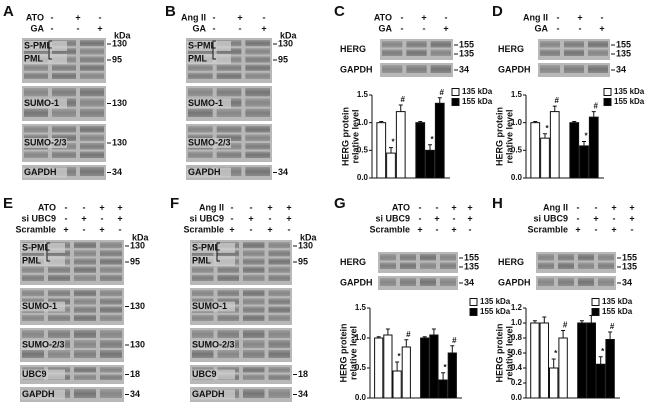  What do you see at coordinates (629, 101) in the screenshot?
I see `legend-label: 155 kDa` at bounding box center [629, 101].